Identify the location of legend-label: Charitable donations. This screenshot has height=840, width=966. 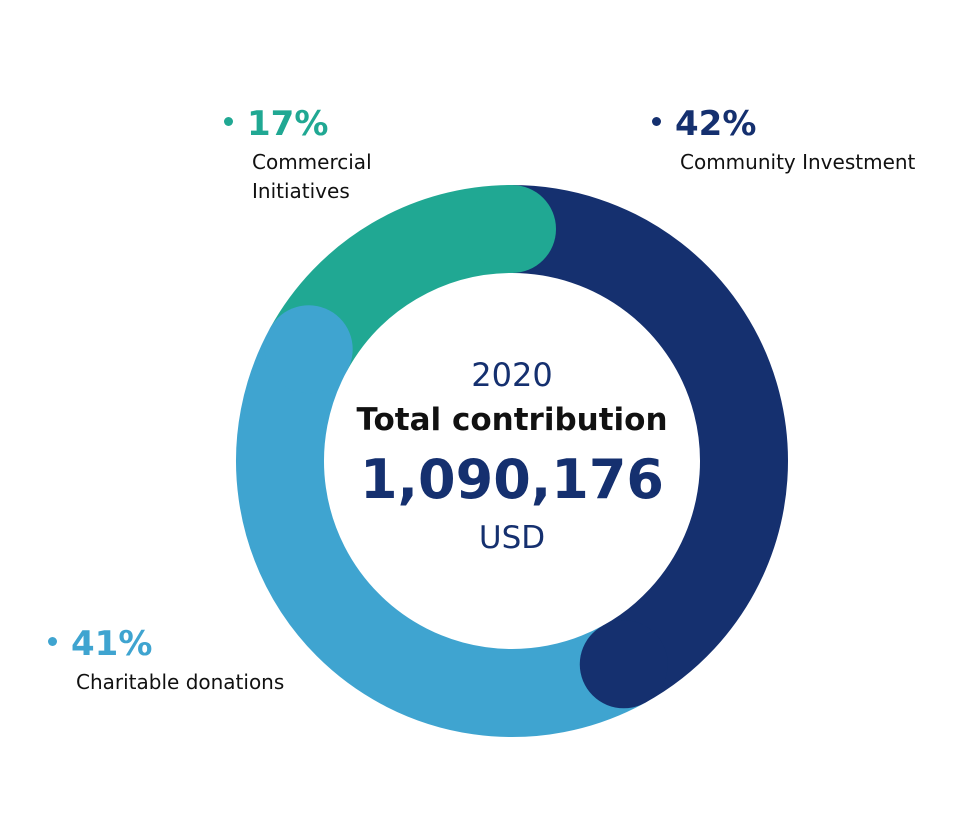
(180, 682).